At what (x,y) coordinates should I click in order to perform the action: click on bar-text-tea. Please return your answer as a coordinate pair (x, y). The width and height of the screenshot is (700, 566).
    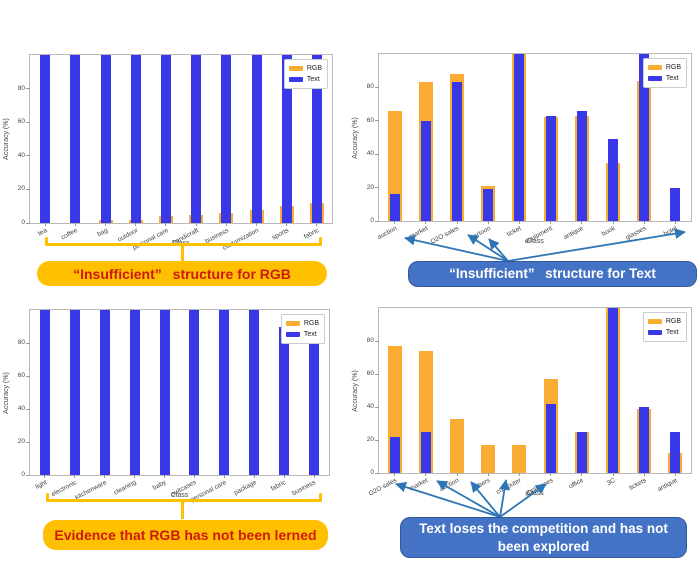
    Looking at the image, I should click on (45, 139).